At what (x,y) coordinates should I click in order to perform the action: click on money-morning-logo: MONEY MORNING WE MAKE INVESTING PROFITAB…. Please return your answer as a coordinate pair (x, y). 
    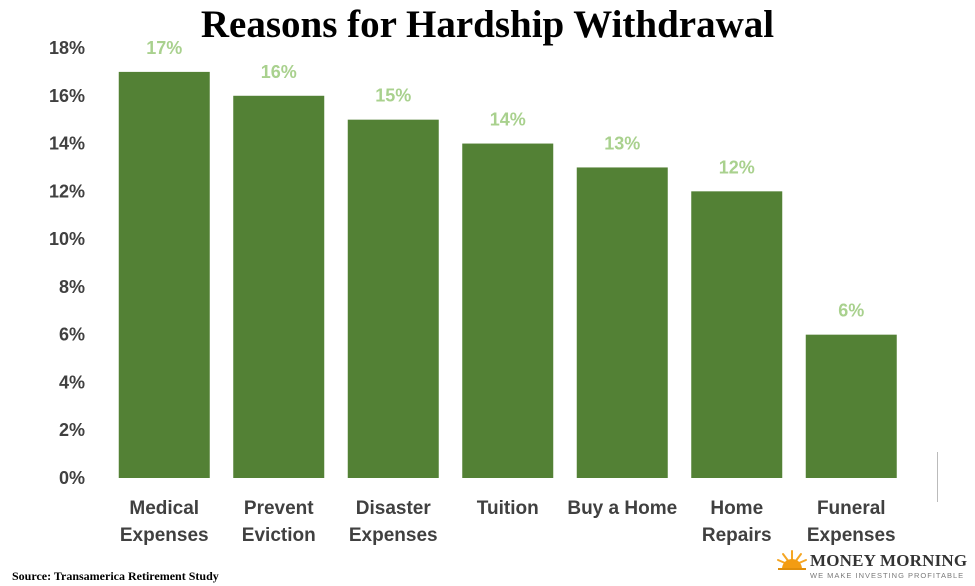
    Looking at the image, I should click on (872, 566).